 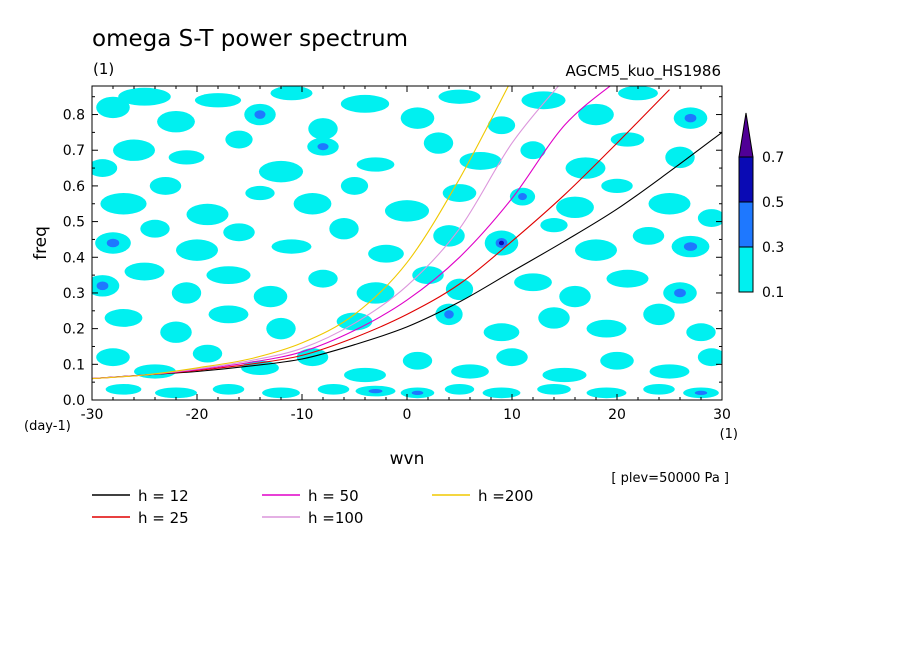 I want to click on y-tick-label: 0.7, so click(x=74, y=151).